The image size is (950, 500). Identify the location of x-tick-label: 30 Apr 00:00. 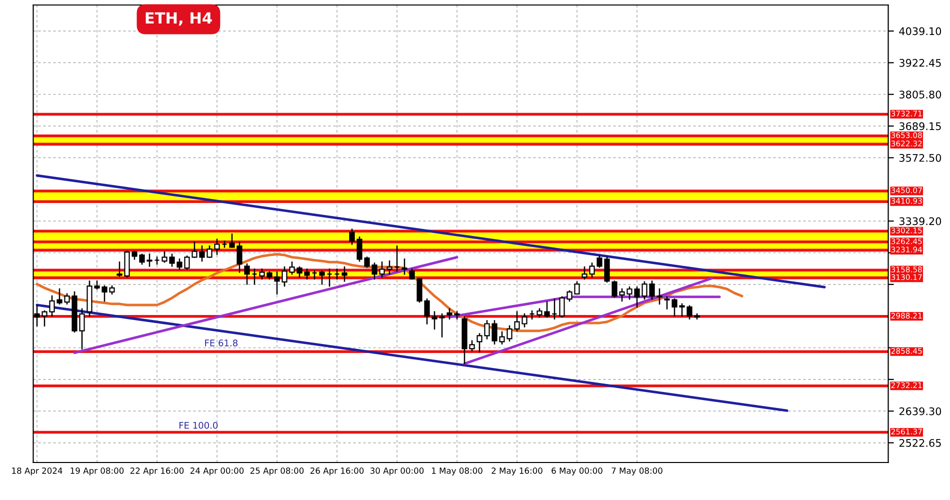
(397, 472).